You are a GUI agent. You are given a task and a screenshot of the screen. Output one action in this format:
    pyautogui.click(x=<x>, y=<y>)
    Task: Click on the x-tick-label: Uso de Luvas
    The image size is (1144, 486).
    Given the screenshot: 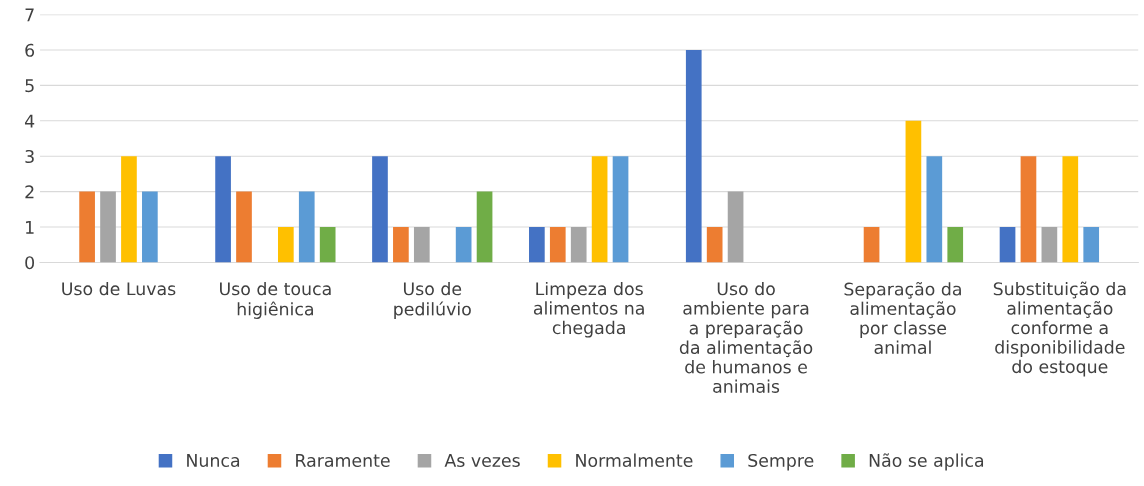 What is the action you would take?
    pyautogui.click(x=119, y=288)
    